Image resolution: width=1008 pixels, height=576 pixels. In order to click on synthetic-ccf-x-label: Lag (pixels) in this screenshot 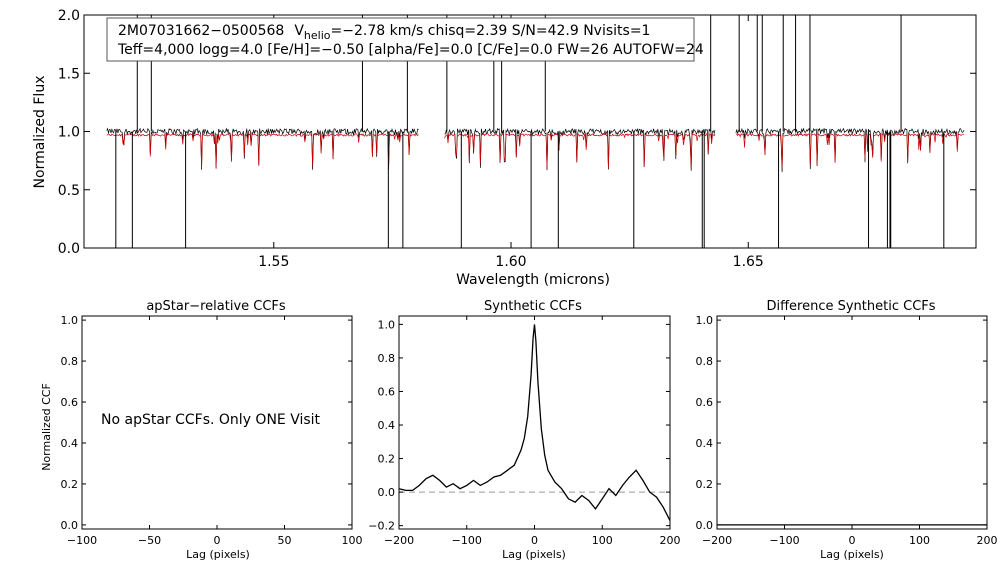, I will do `click(534, 554)`.